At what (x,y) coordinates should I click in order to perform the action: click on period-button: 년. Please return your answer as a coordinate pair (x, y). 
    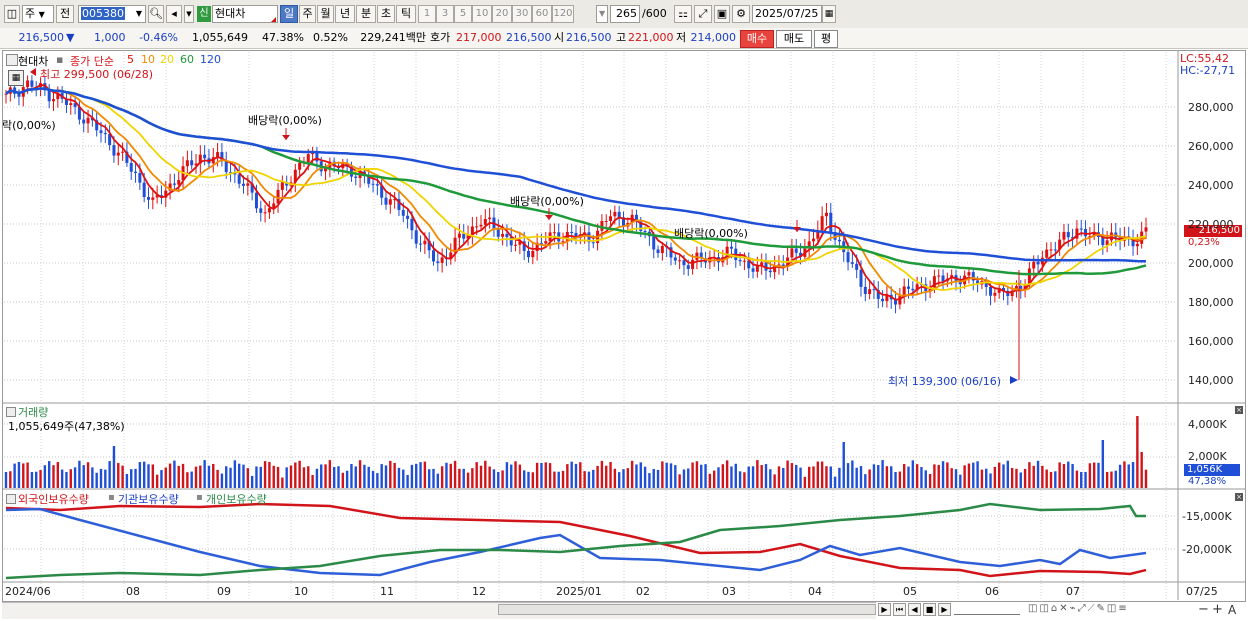
    Looking at the image, I should click on (345, 14).